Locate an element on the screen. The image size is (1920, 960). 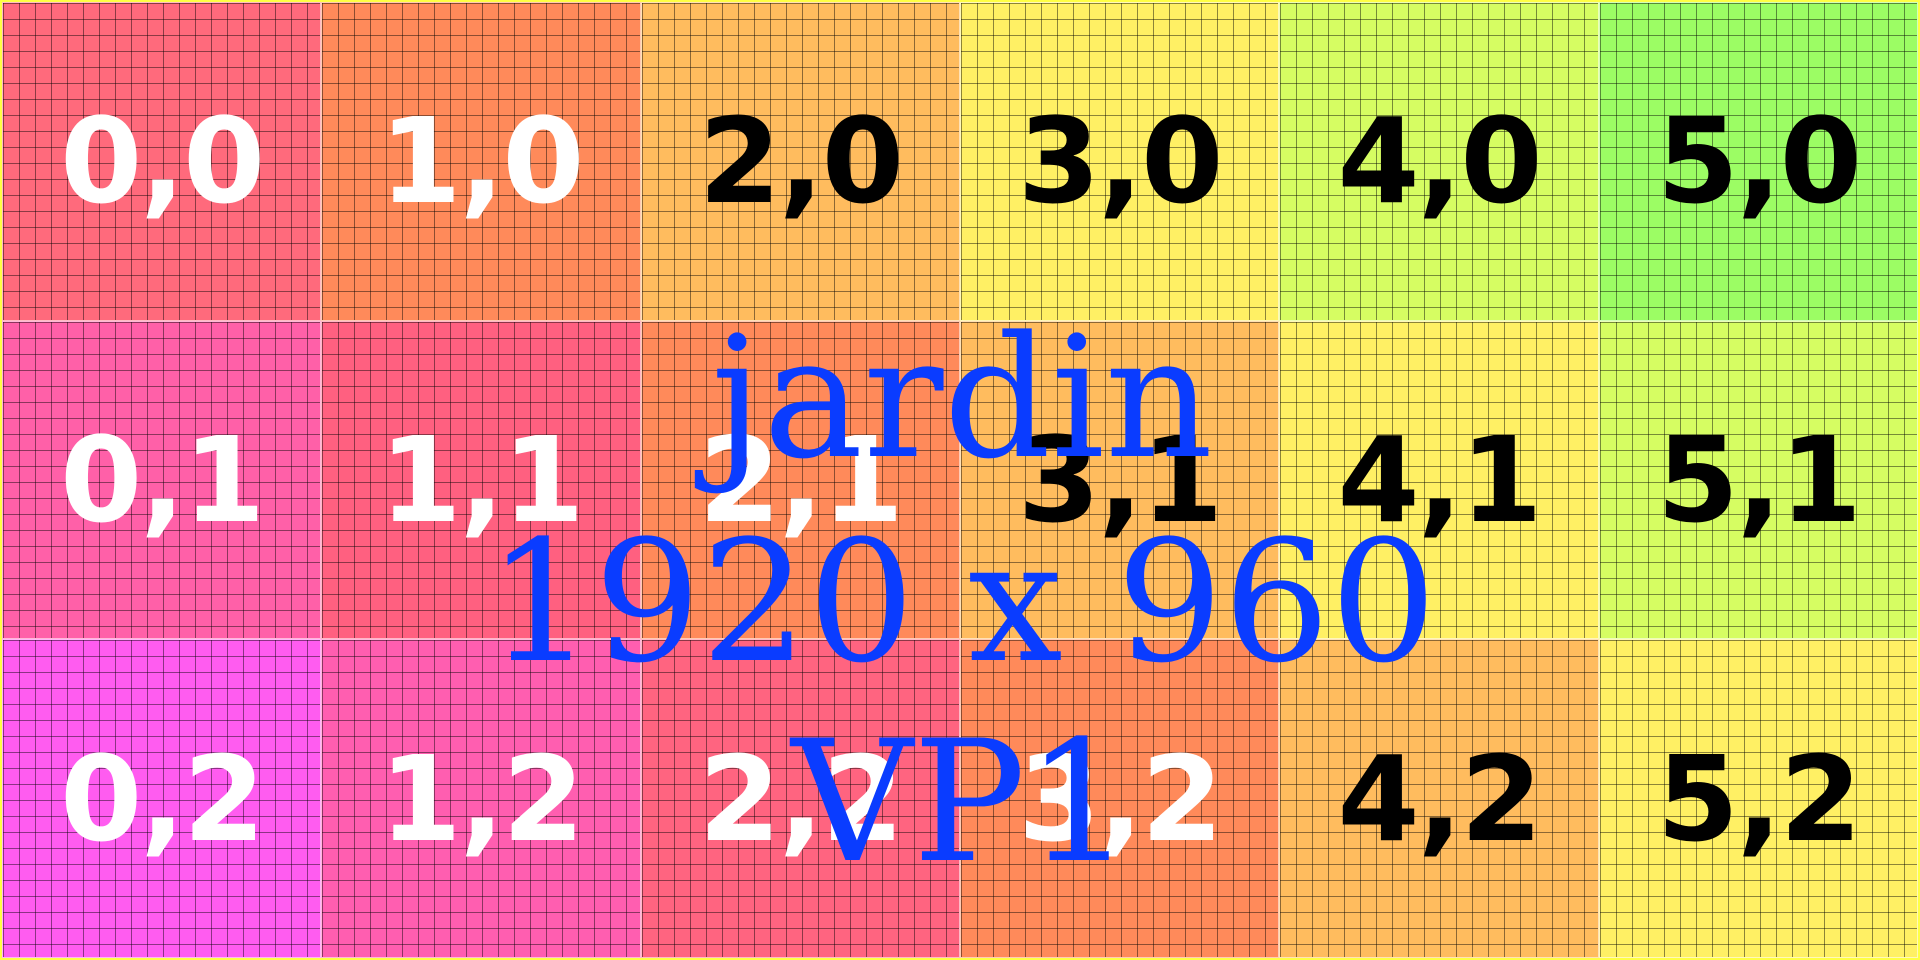
grid-cell: 0,1 is located at coordinates (162, 480).